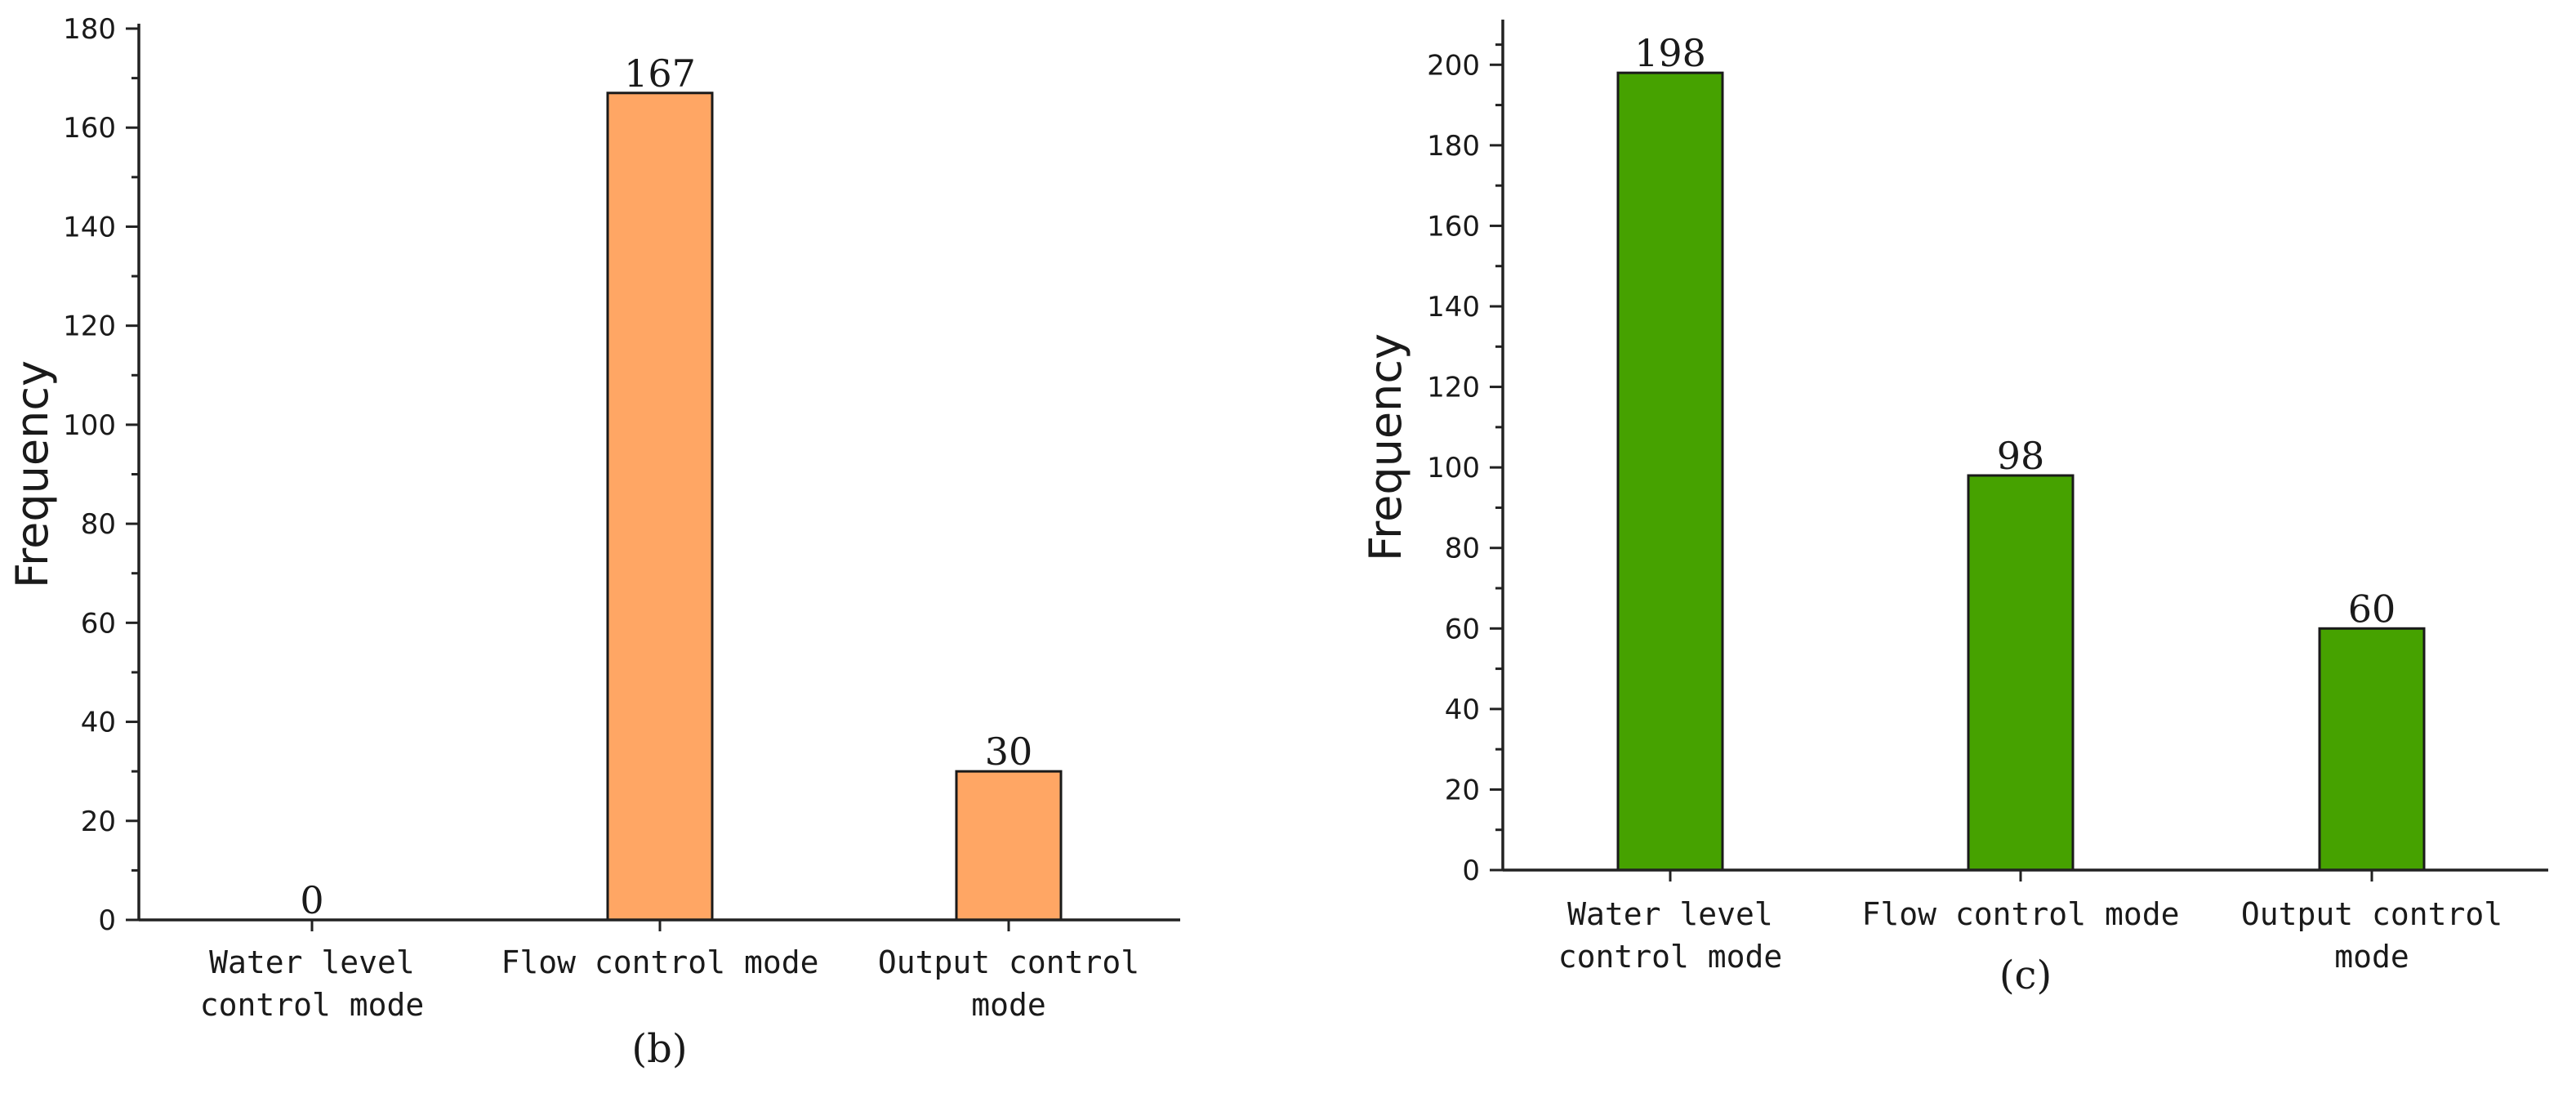  What do you see at coordinates (1009, 752) in the screenshot?
I see `data-label: 30` at bounding box center [1009, 752].